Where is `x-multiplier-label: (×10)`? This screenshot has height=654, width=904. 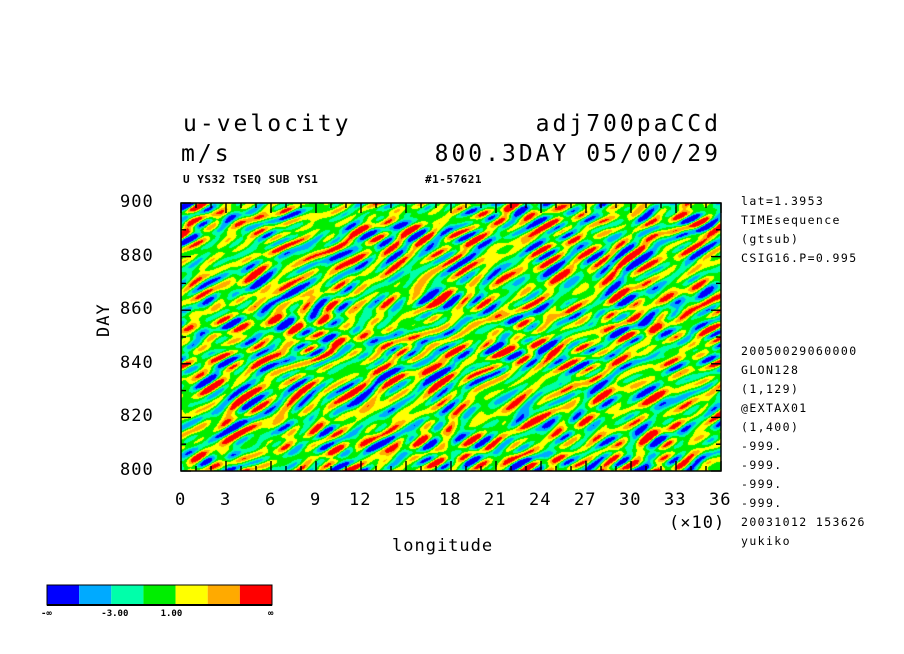
x-multiplier-label: (×10) is located at coordinates (697, 523).